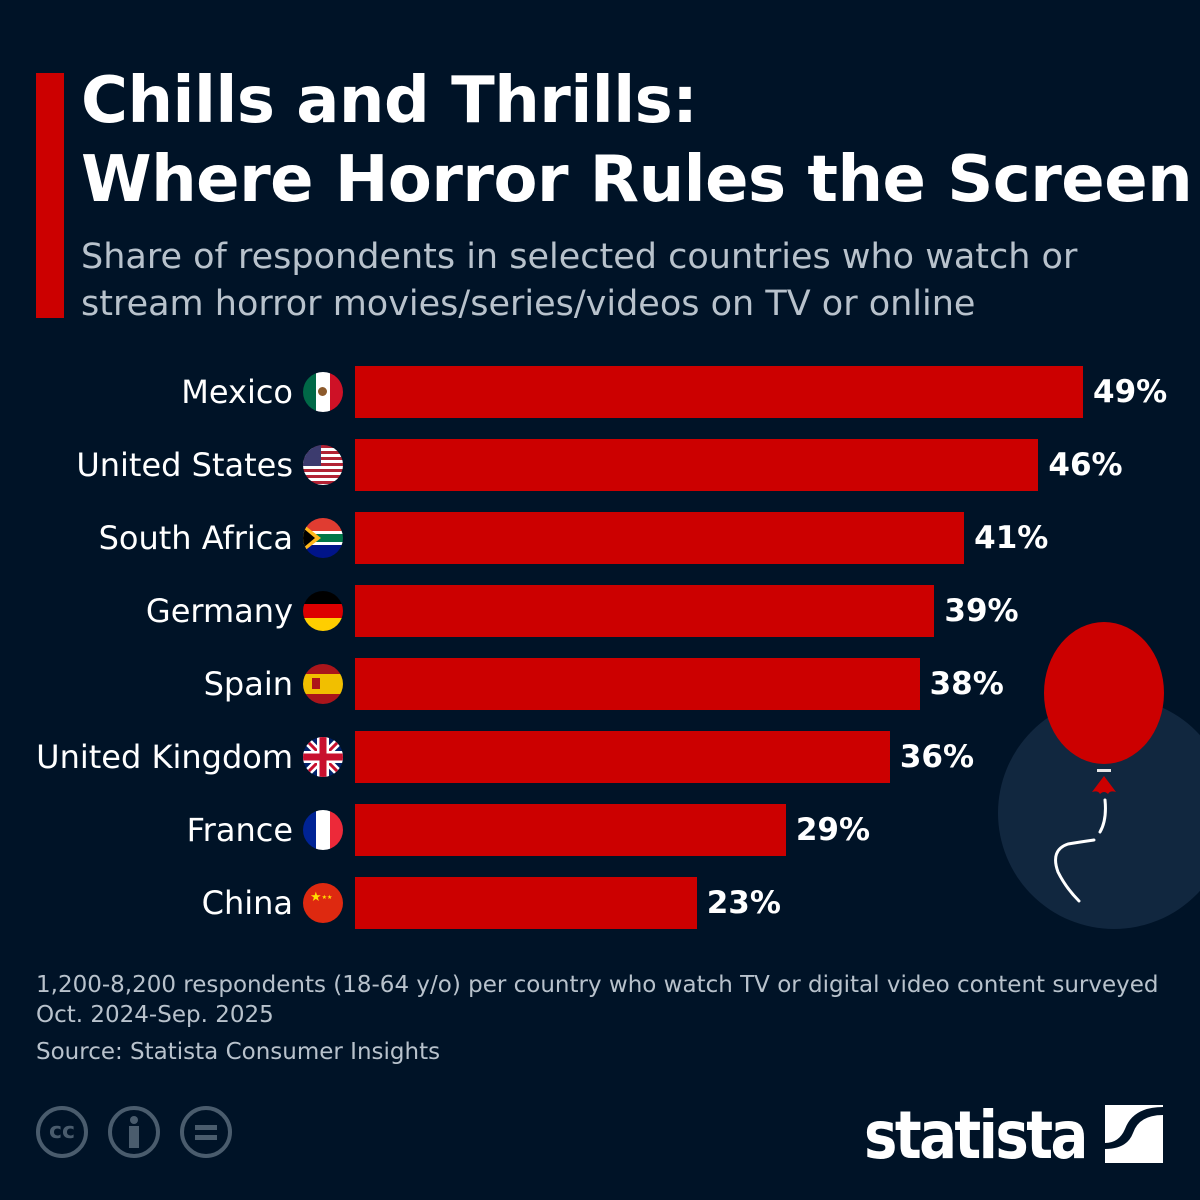  Describe the element at coordinates (219, 611) in the screenshot. I see `category-label: Germany` at that location.